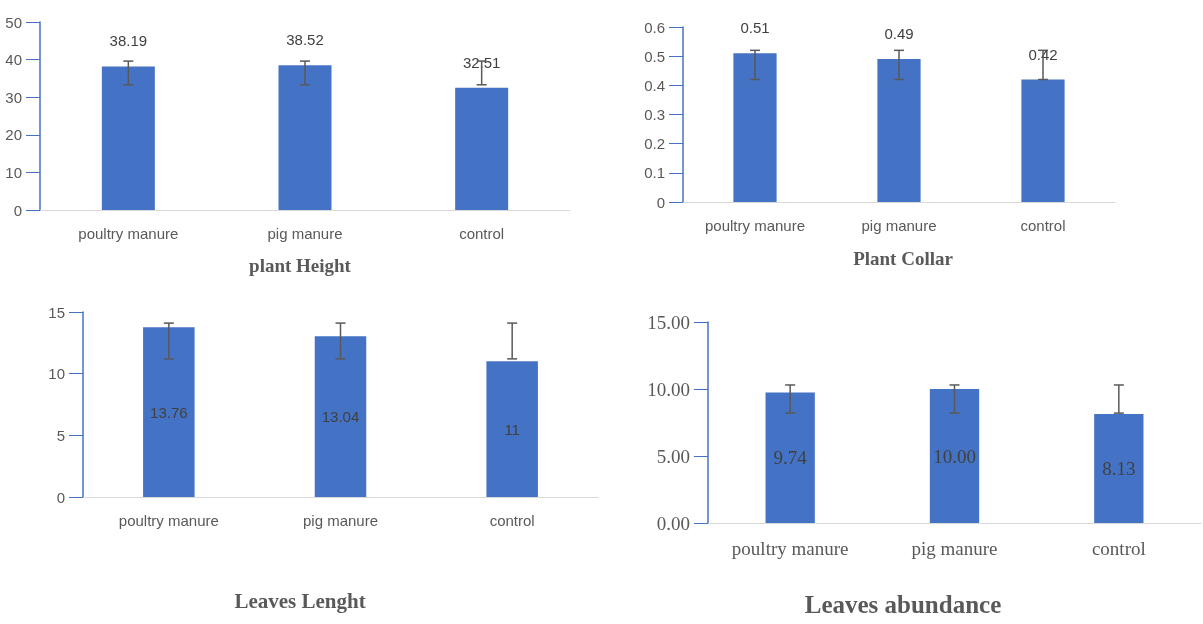  I want to click on y-tick-label: 5.00, so click(673, 456).